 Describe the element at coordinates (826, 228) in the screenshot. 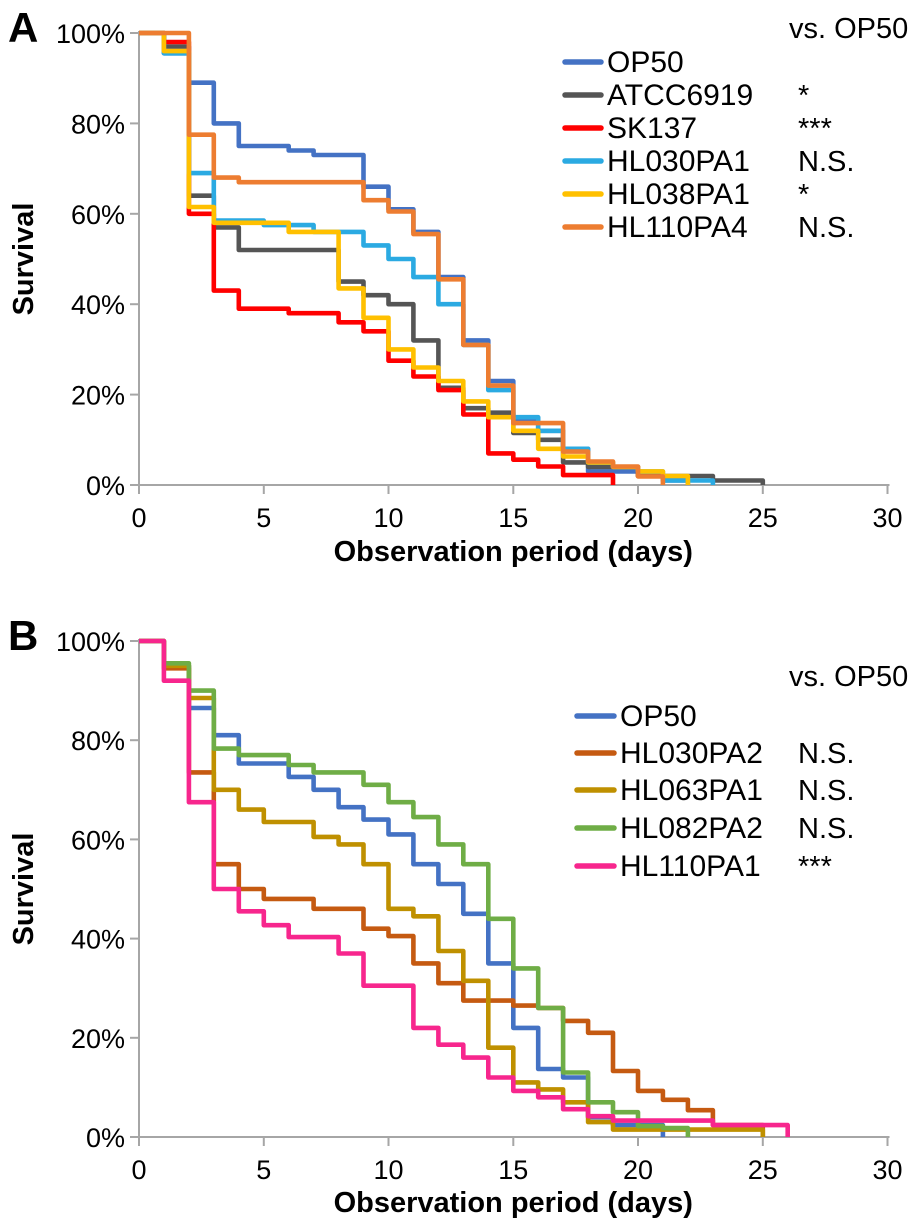

I see `legend-significance-hl110pa4: N.S.` at that location.